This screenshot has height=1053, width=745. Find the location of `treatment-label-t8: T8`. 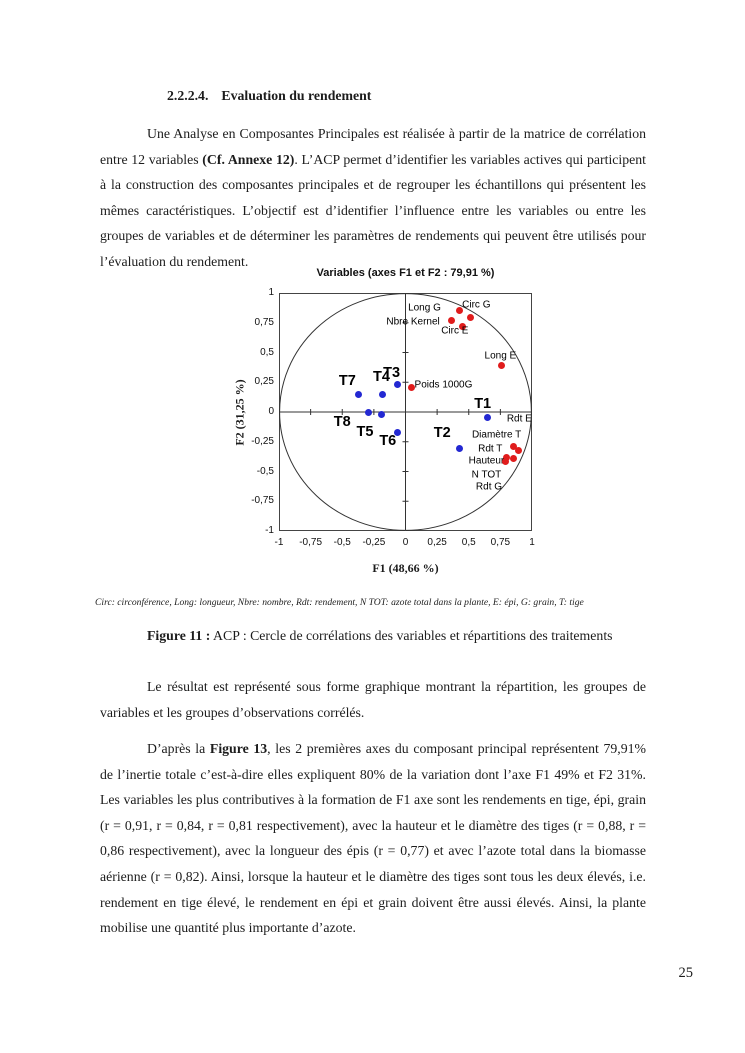

treatment-label-t8: T8 is located at coordinates (342, 421).